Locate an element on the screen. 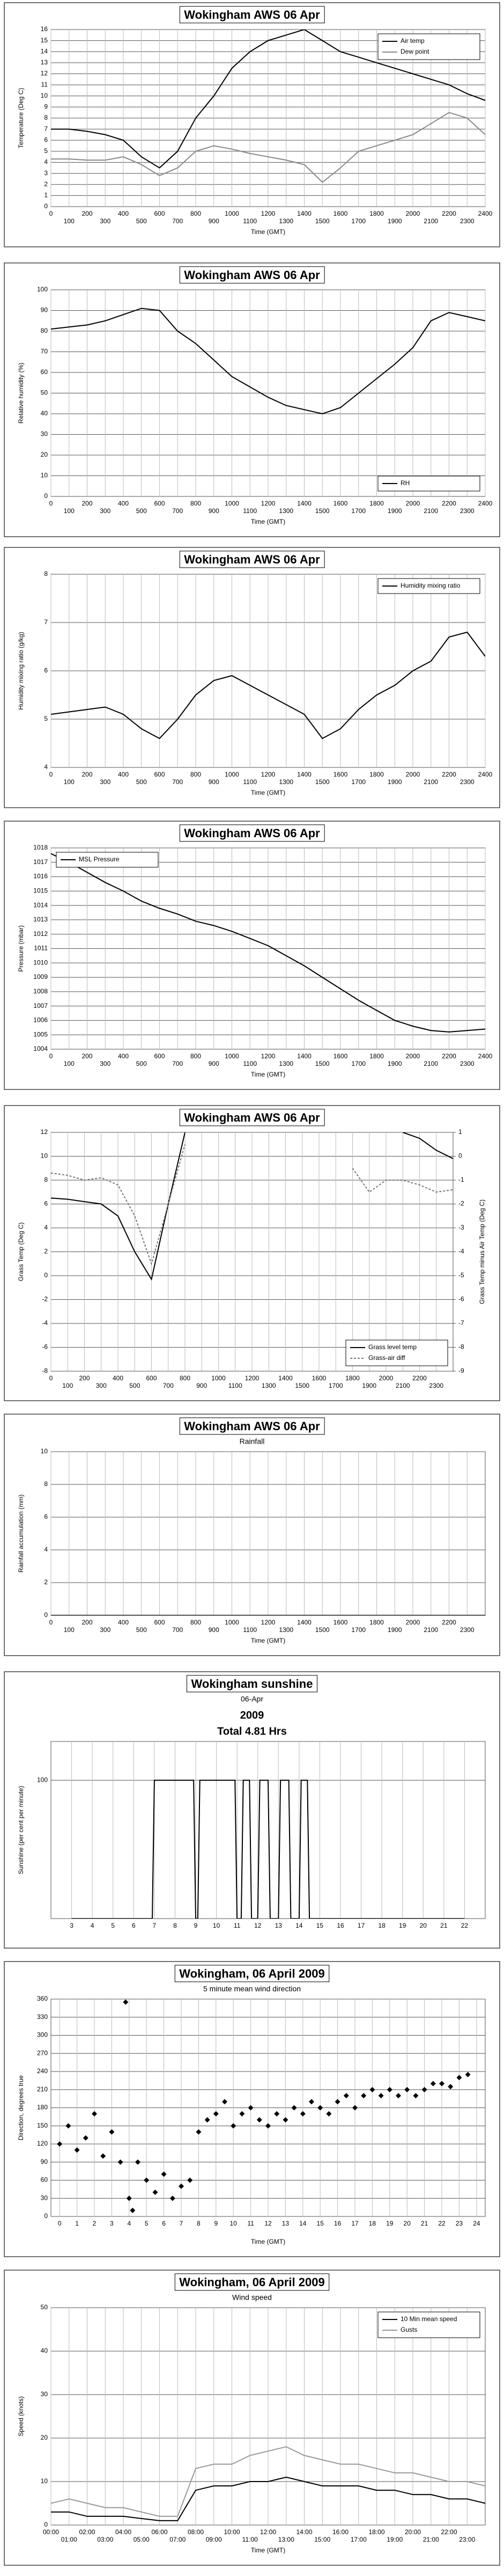 Image resolution: width=504 pixels, height=2576 pixels. y-tick-label: 1007 is located at coordinates (40, 1005).